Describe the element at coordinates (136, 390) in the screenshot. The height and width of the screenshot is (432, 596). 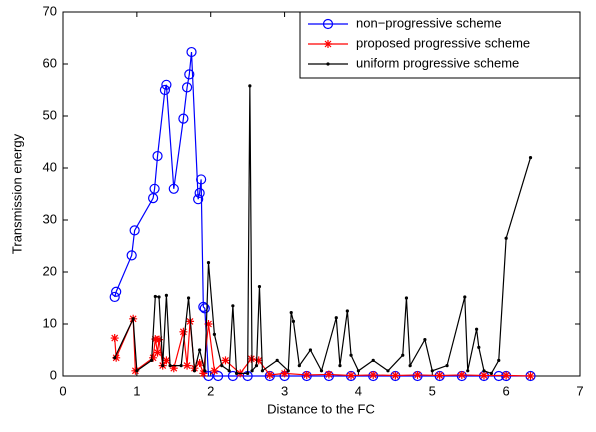
I see `x-tick-label: 1` at that location.